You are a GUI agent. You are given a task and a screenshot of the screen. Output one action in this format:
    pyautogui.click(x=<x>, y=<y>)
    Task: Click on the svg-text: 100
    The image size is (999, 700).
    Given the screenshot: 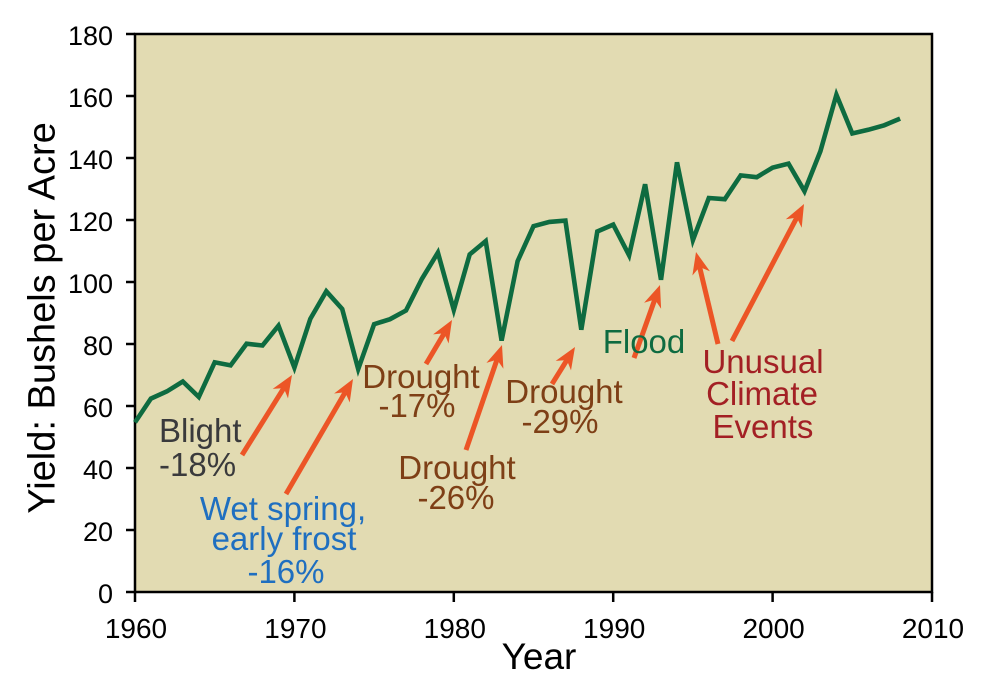 What is the action you would take?
    pyautogui.click(x=90, y=284)
    